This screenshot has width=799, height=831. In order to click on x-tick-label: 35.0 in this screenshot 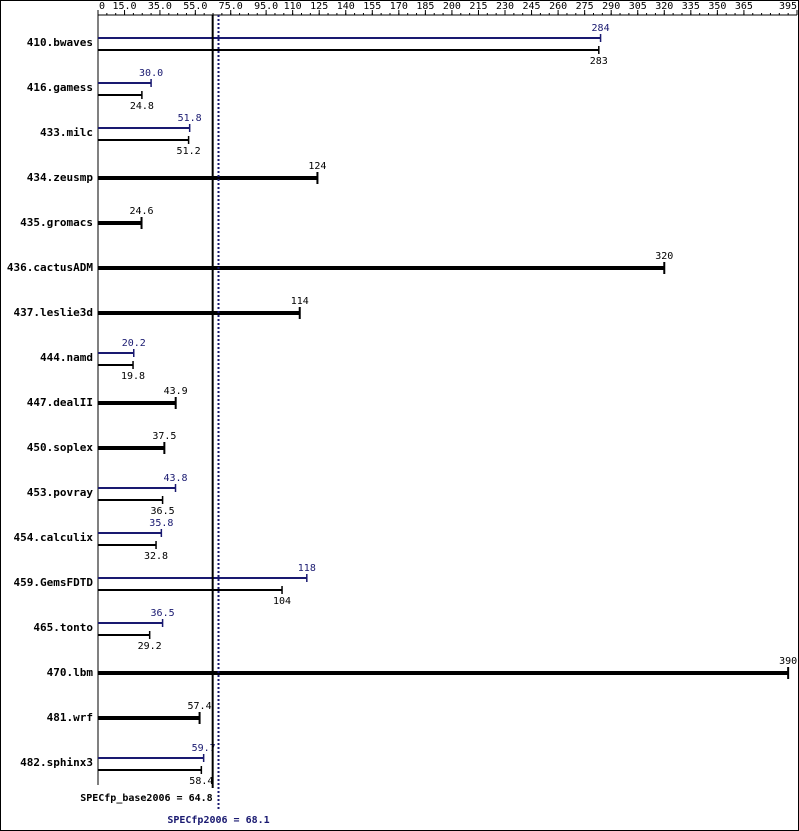, I will do `click(160, 6)`.